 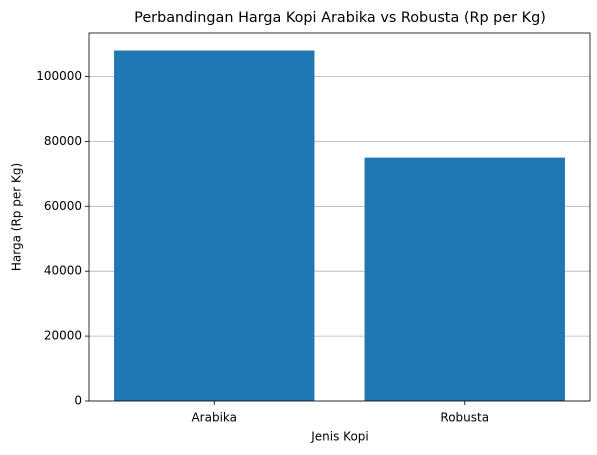 What do you see at coordinates (59, 76) in the screenshot?
I see `y-tick-label: 100000` at bounding box center [59, 76].